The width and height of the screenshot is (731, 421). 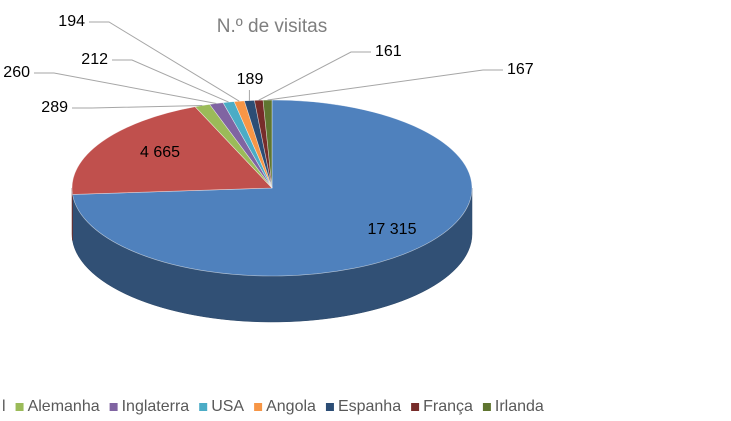 What do you see at coordinates (54, 107) in the screenshot?
I see `data-label: 289` at bounding box center [54, 107].